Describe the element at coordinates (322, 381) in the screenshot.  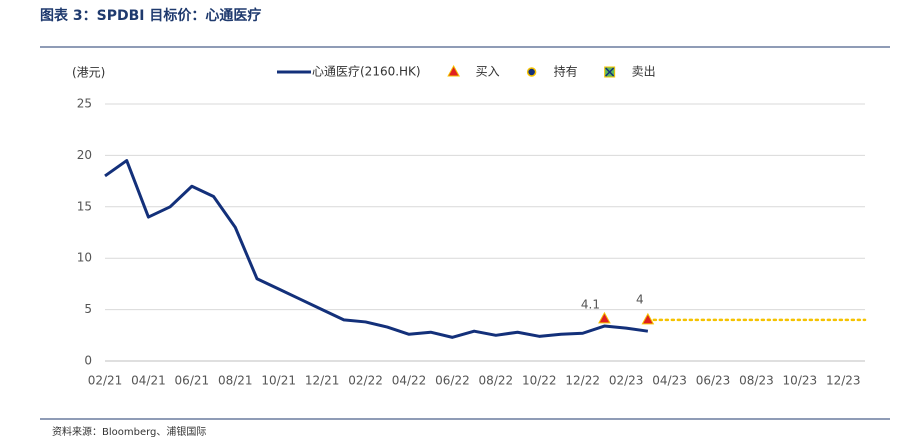
I see `x-tick-label: 12/21` at that location.